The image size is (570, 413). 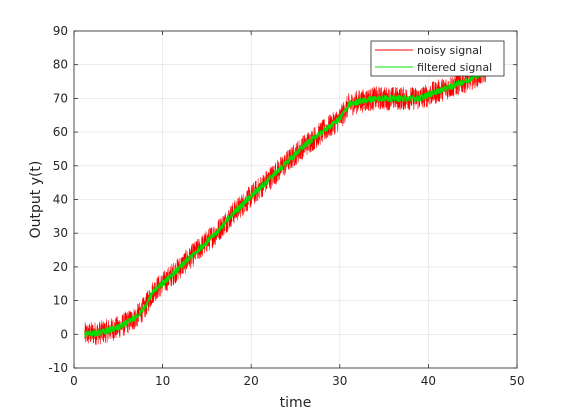 I want to click on x-tick-label: 0, so click(x=74, y=381).